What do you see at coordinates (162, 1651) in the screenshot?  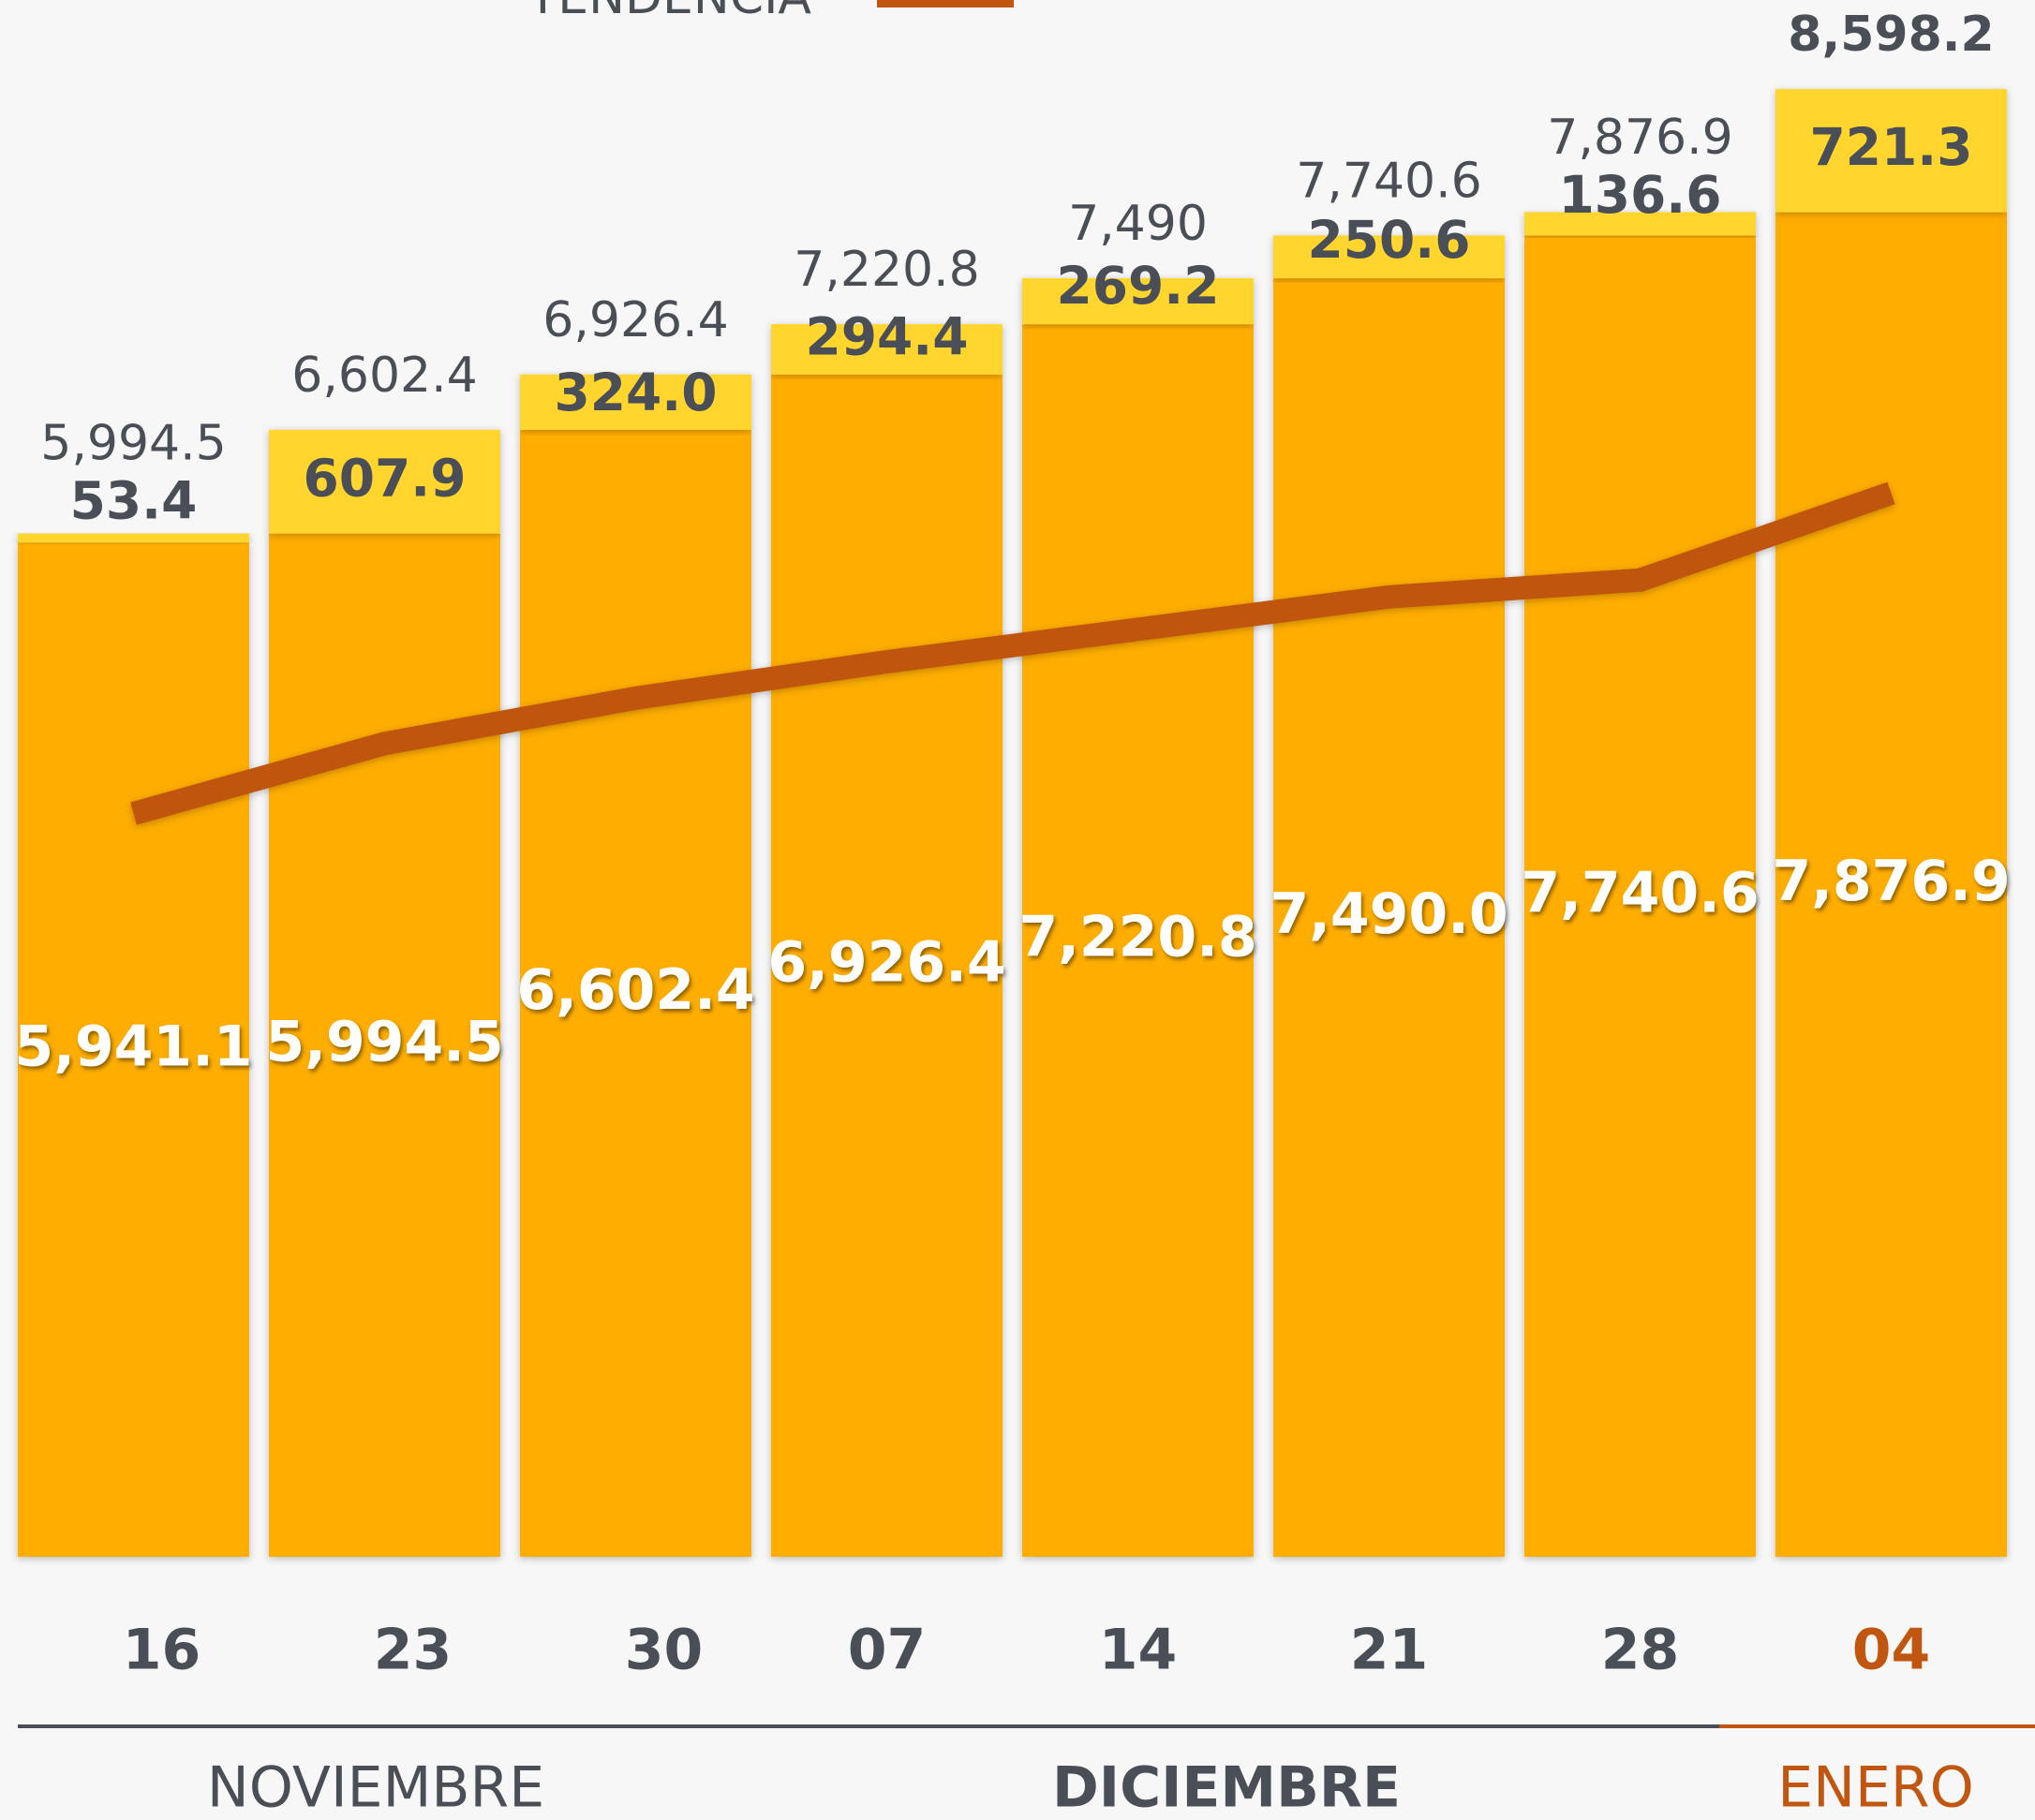 I see `x-tick-label: 16` at bounding box center [162, 1651].